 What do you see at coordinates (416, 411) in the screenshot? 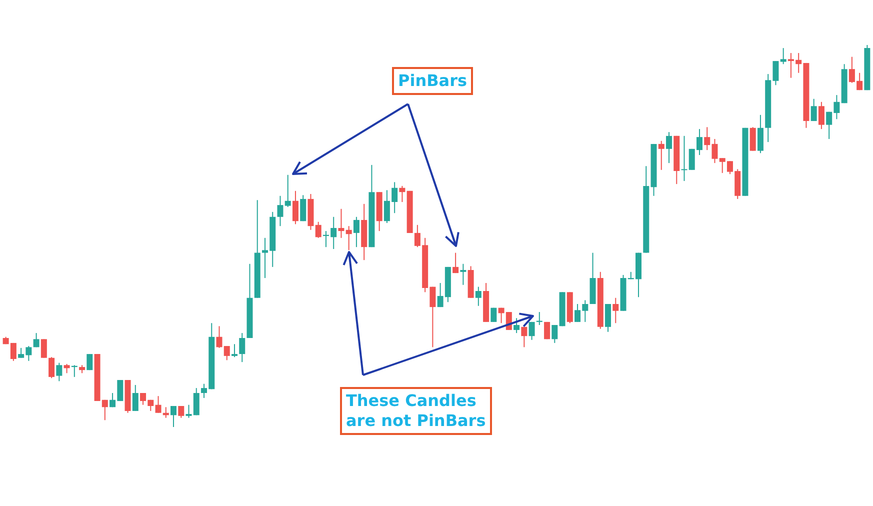
I see `annotation: These Candles are not PinBars` at bounding box center [416, 411].